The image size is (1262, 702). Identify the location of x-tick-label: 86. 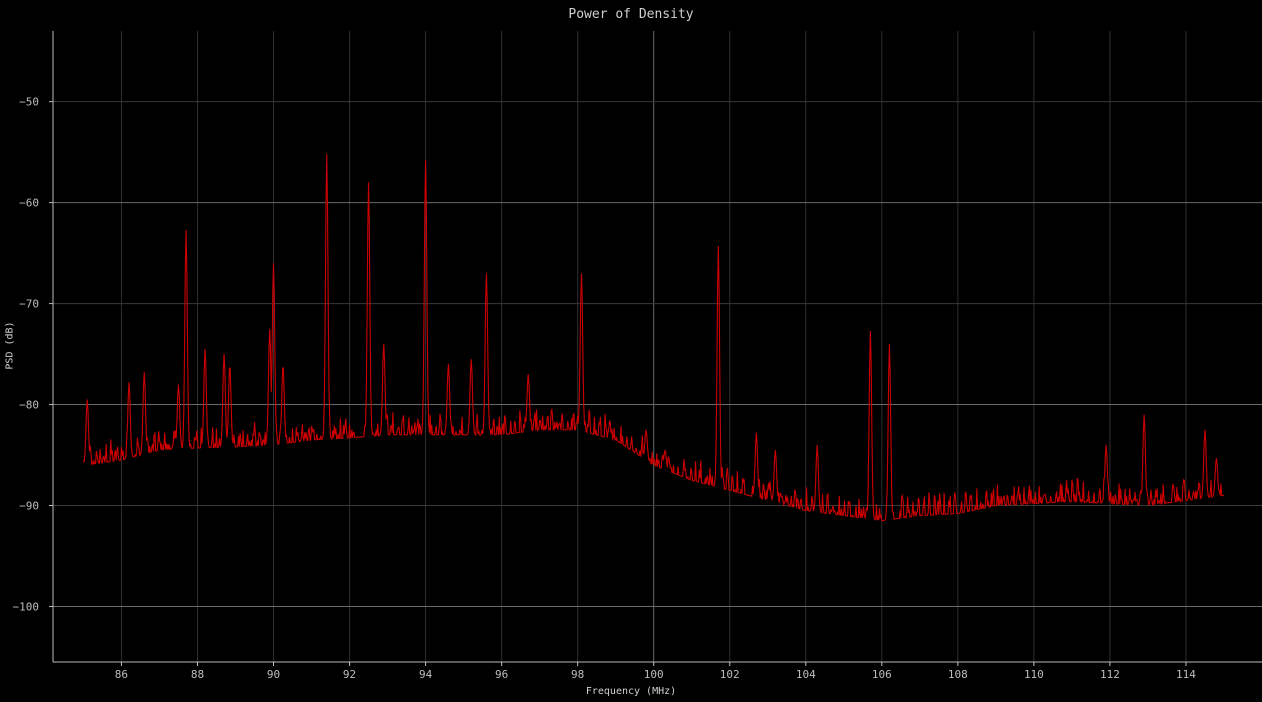
(121, 674).